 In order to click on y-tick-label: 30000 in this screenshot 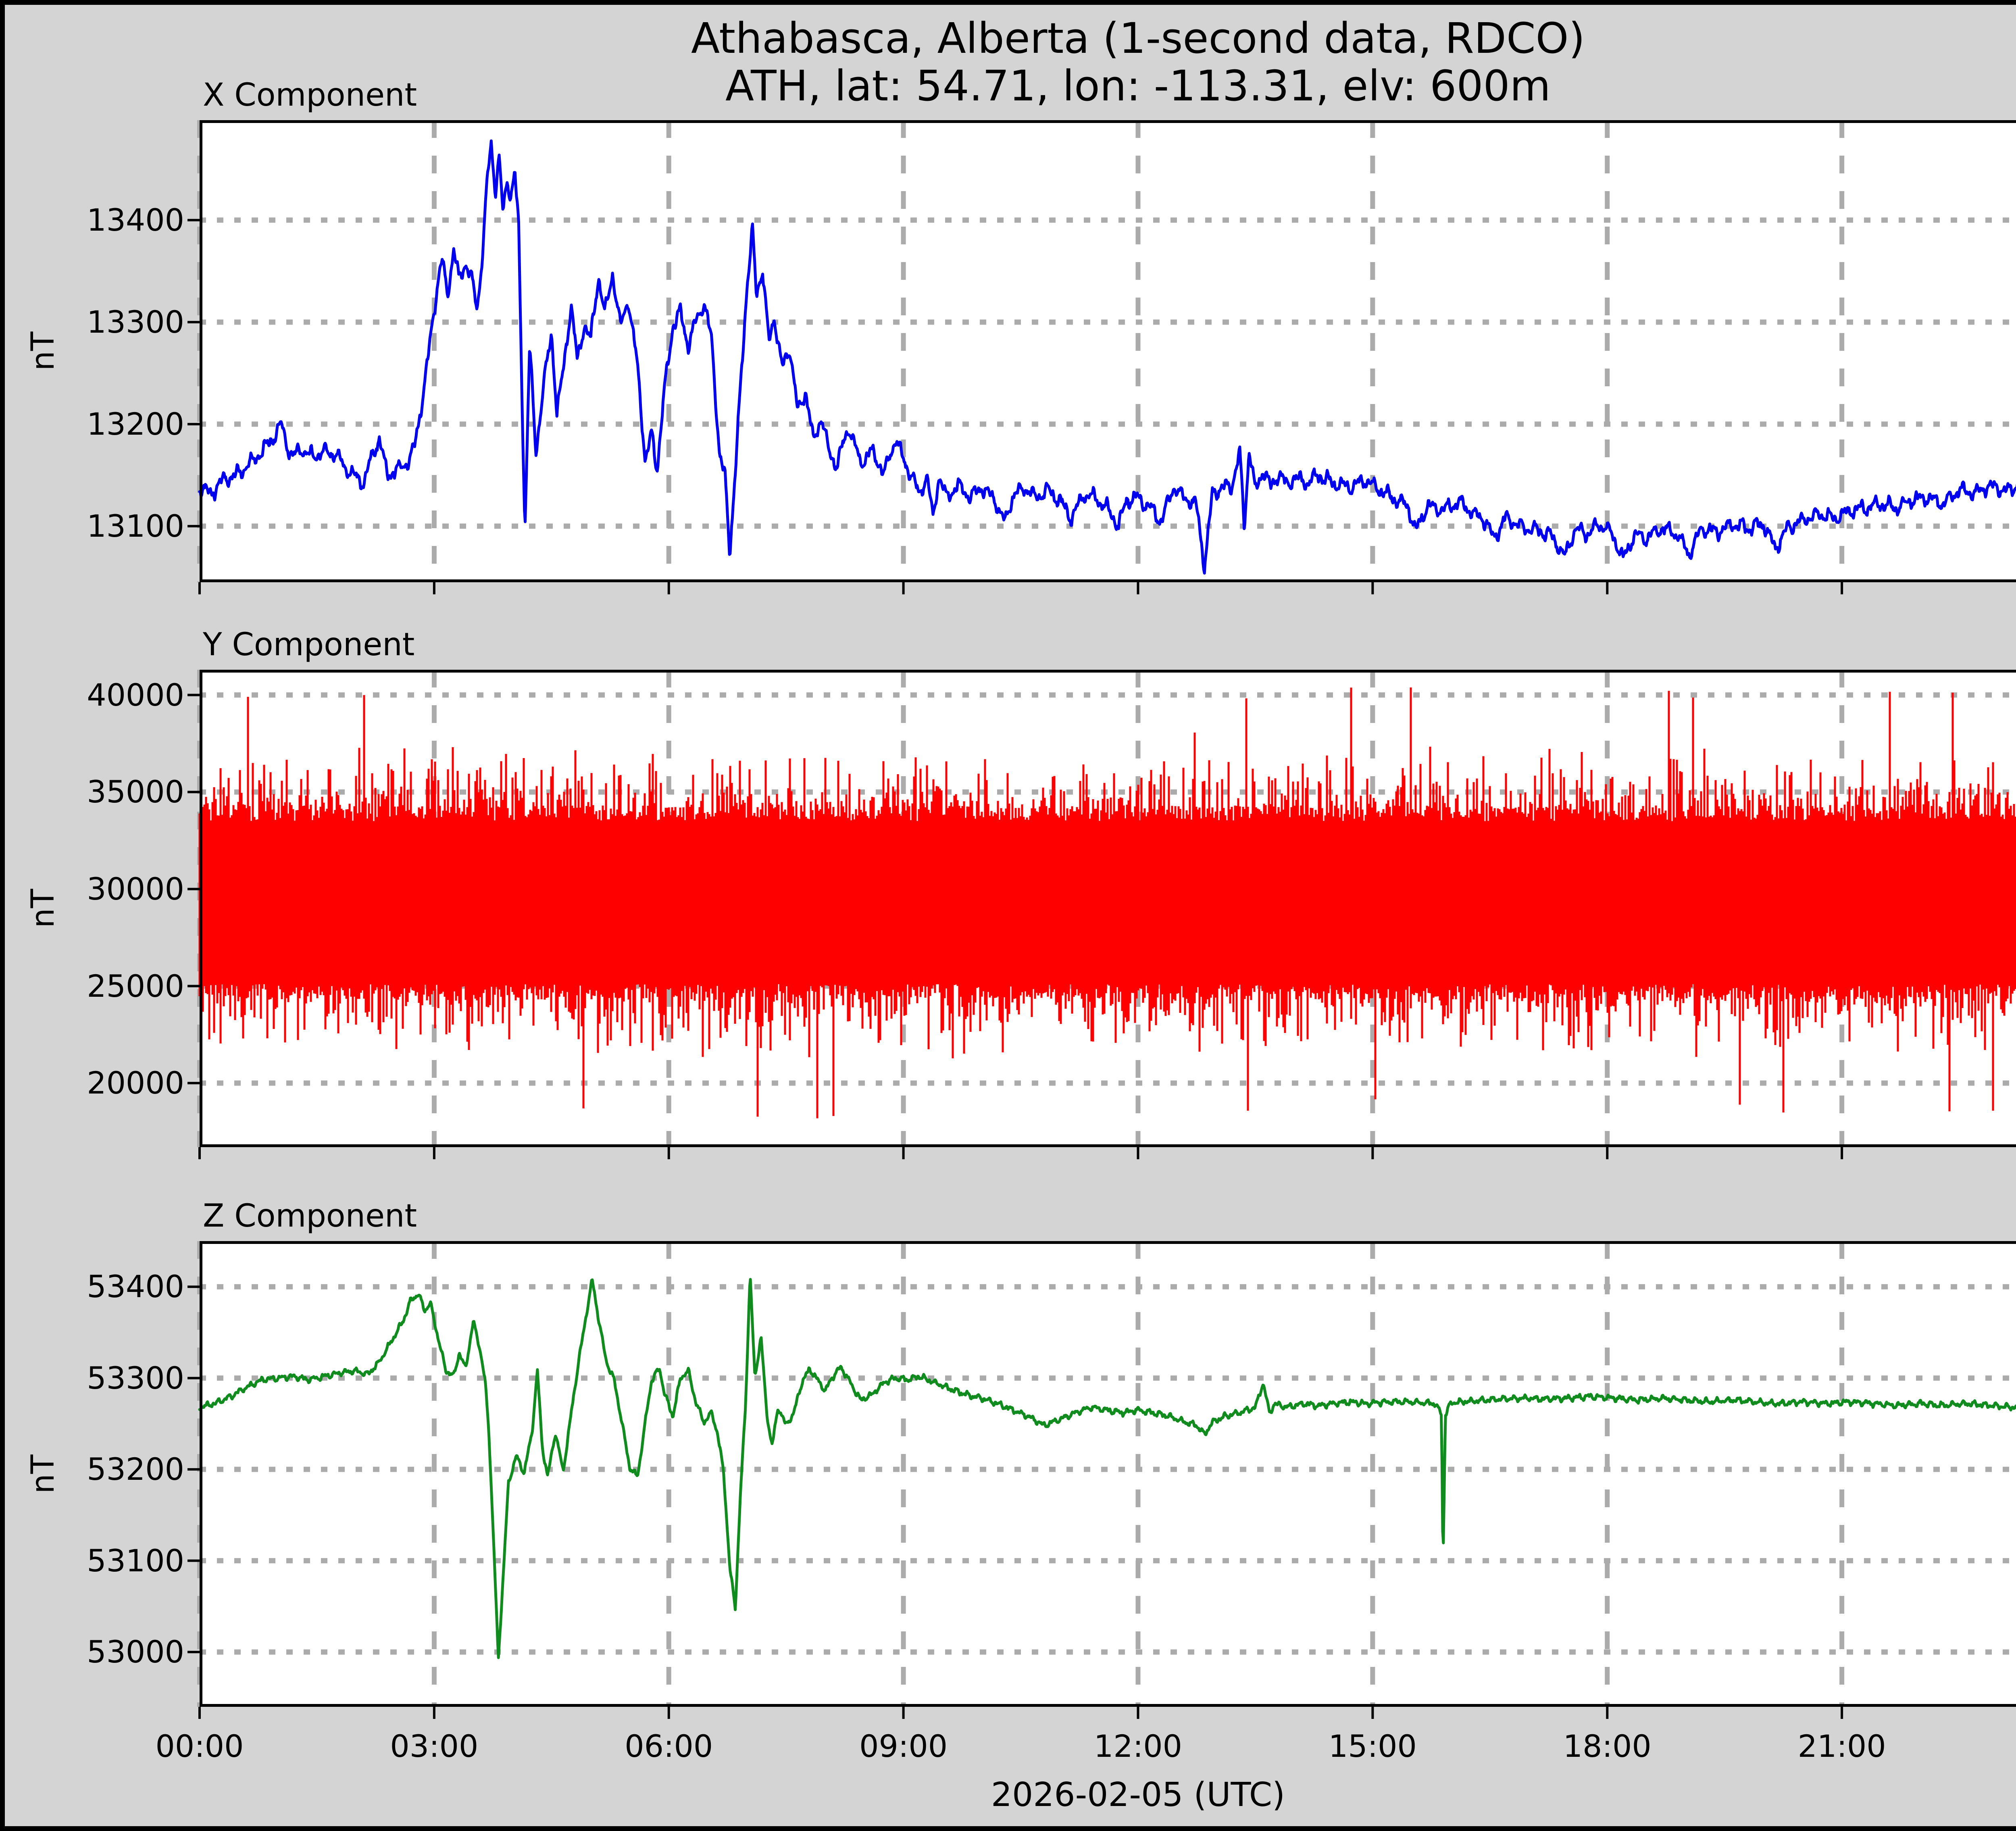, I will do `click(135, 889)`.